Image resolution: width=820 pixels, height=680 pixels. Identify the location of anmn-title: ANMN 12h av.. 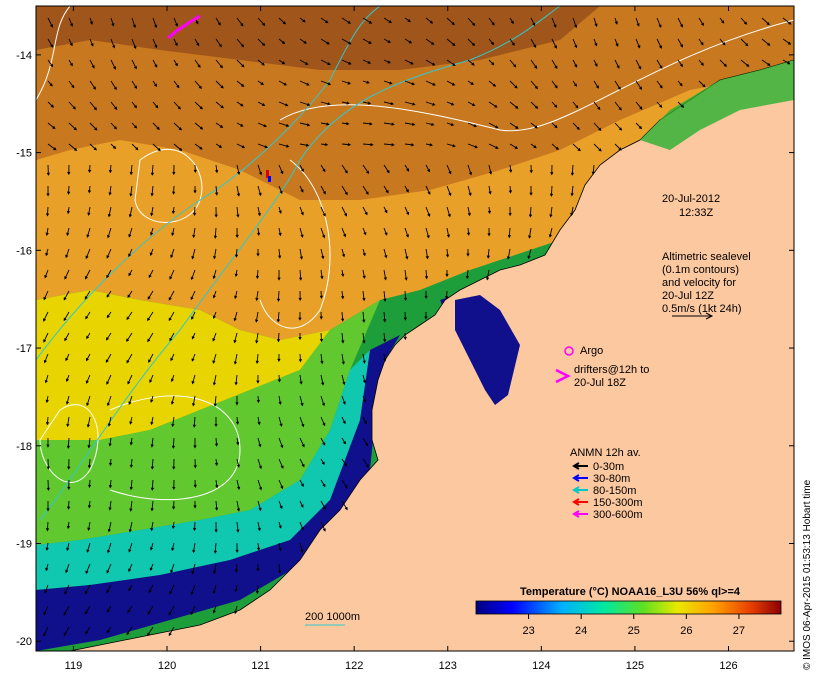
(605, 453).